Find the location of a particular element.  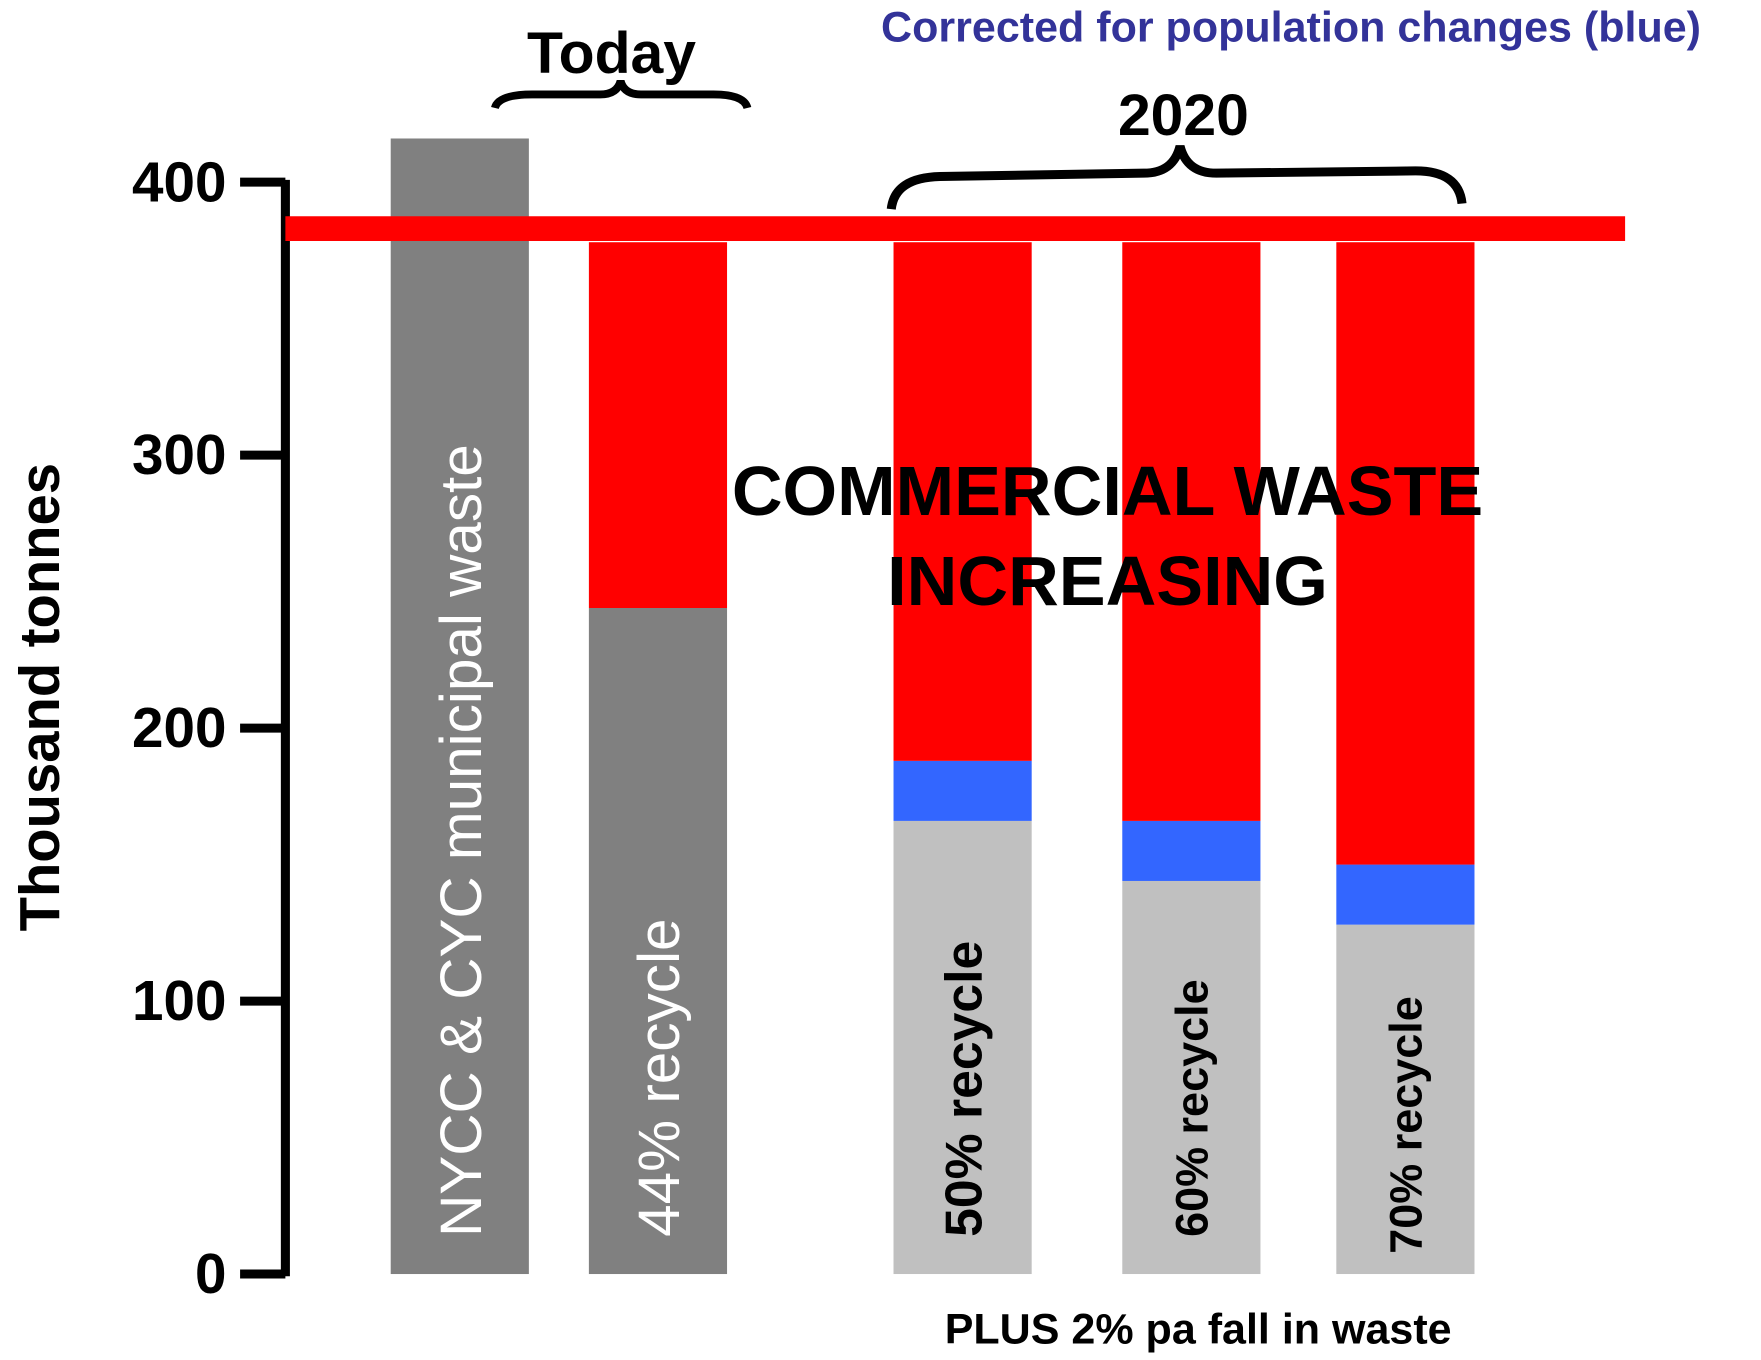

bar-label: 44% recycle is located at coordinates (659, 1077).